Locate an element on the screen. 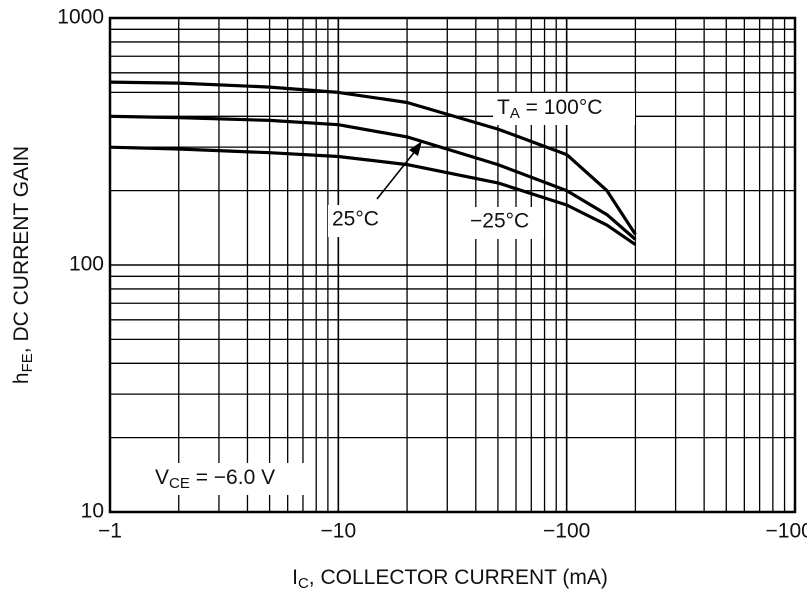  series-label: 25°C is located at coordinates (355, 219).